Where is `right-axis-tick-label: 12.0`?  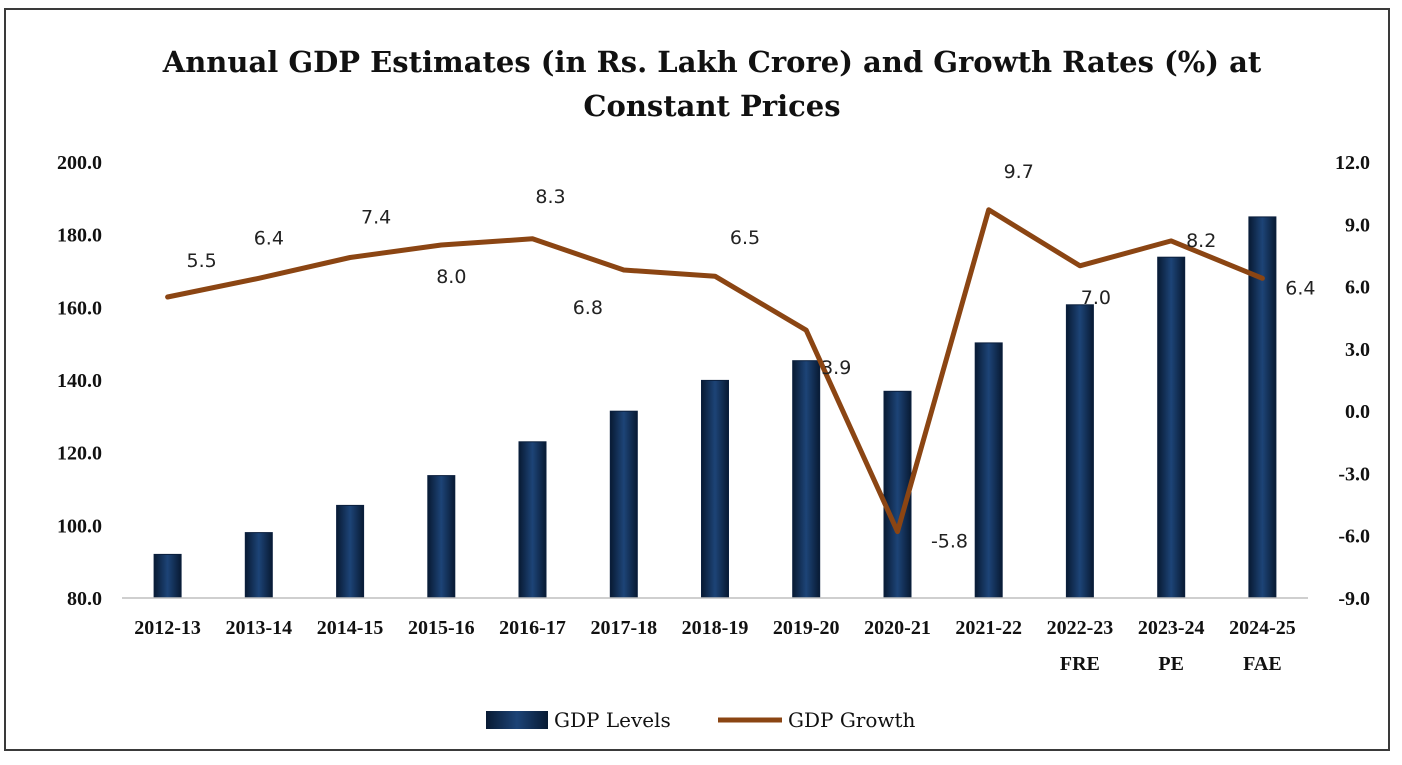 right-axis-tick-label: 12.0 is located at coordinates (1352, 163).